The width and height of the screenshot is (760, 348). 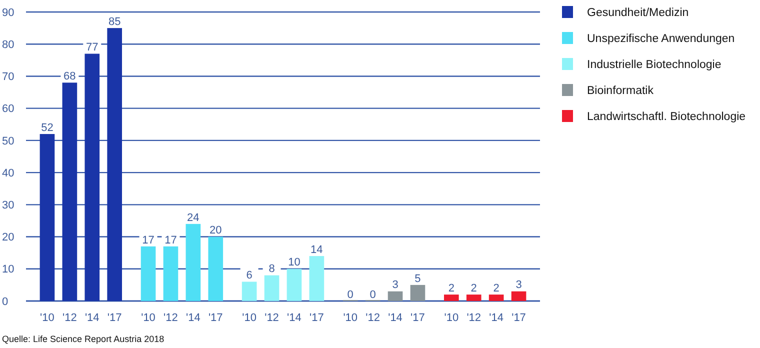 I want to click on y-tick-label: 60, so click(x=8, y=109).